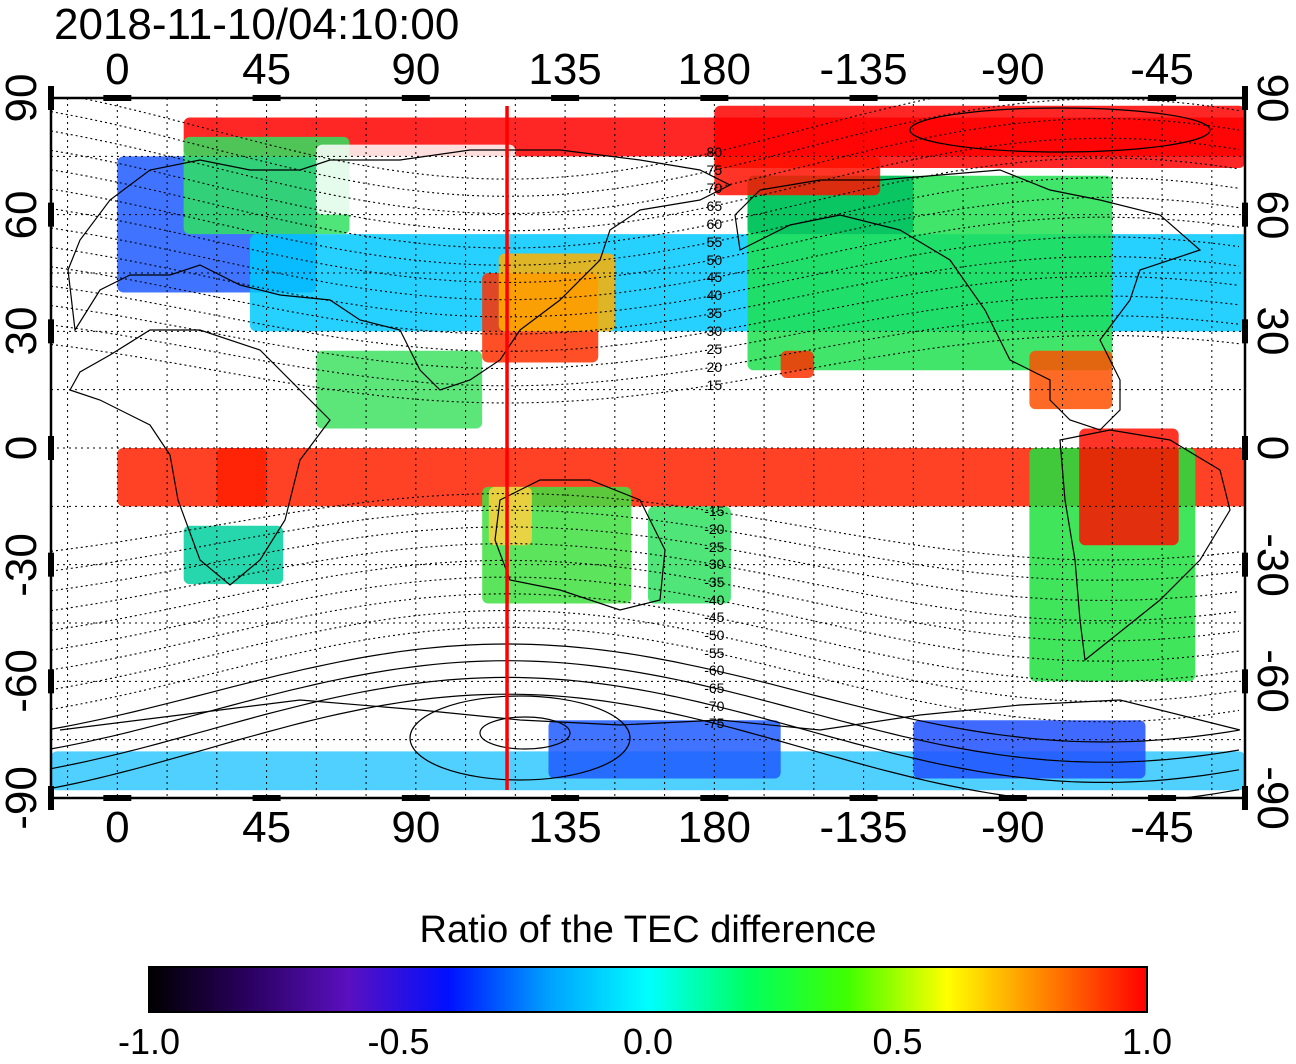  I want to click on right-lat-label: 30, so click(1272, 331).